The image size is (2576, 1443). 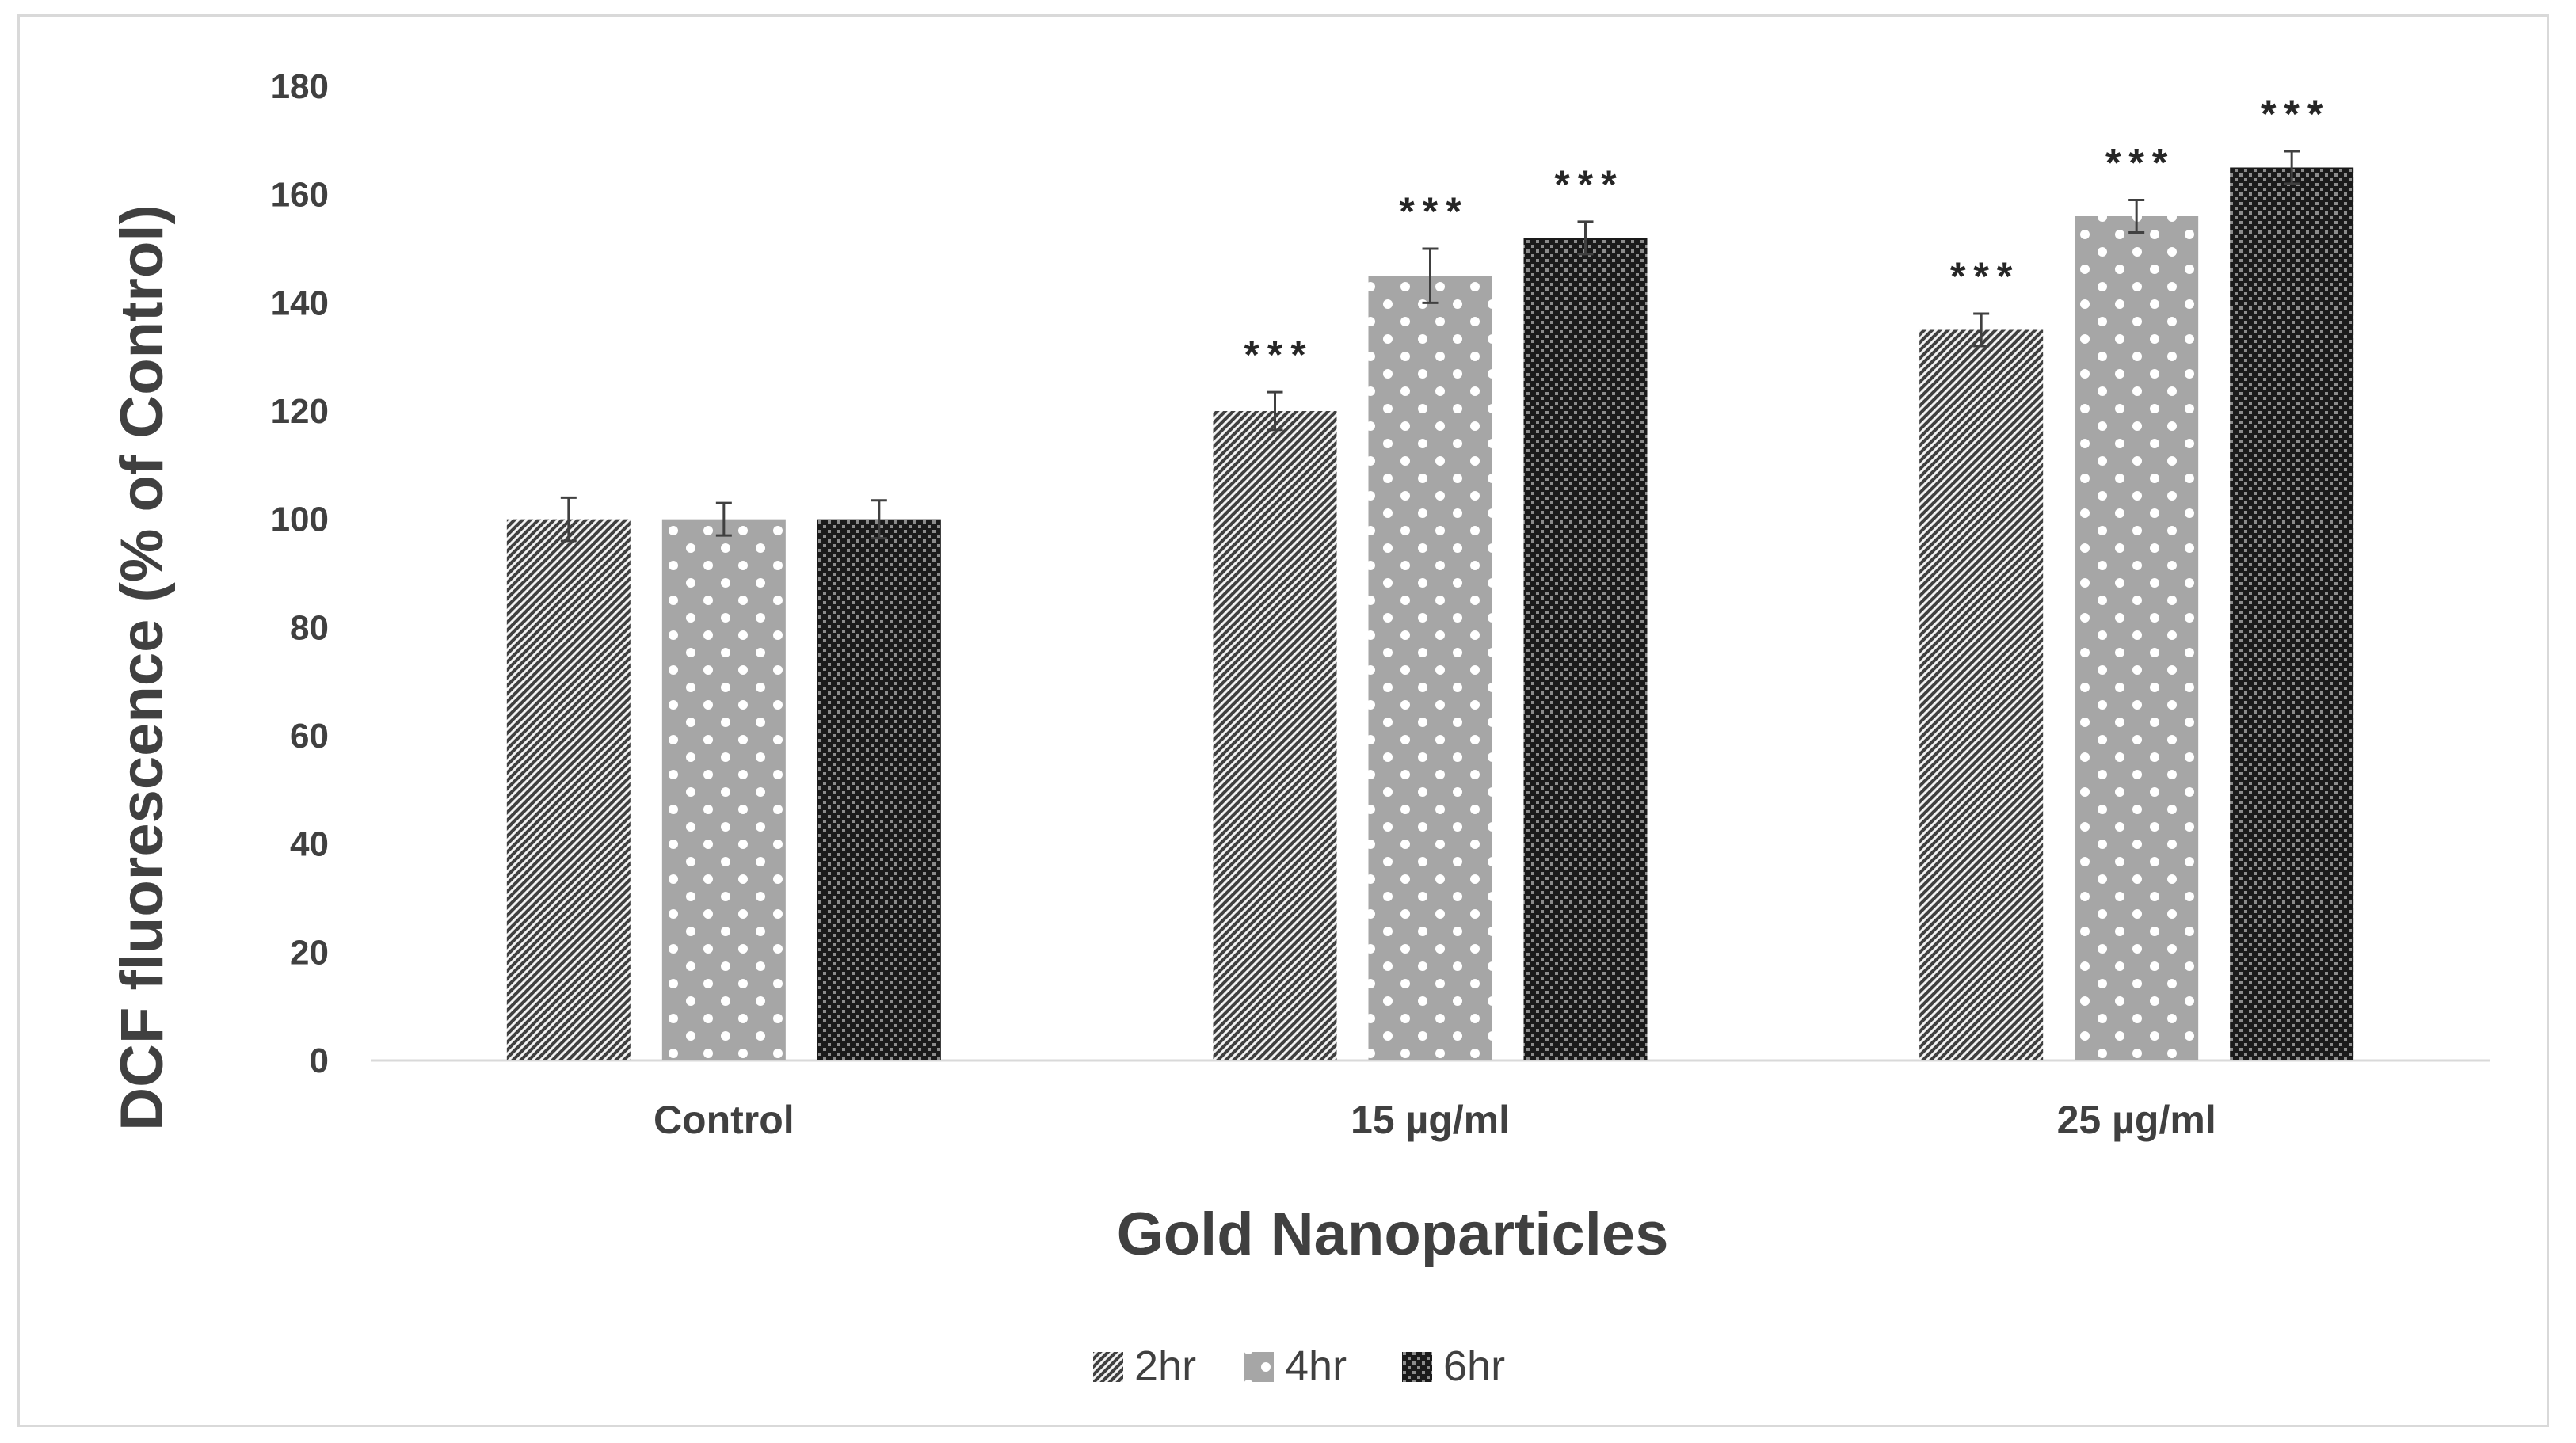 I want to click on y-tick-label: 20, so click(x=309, y=952).